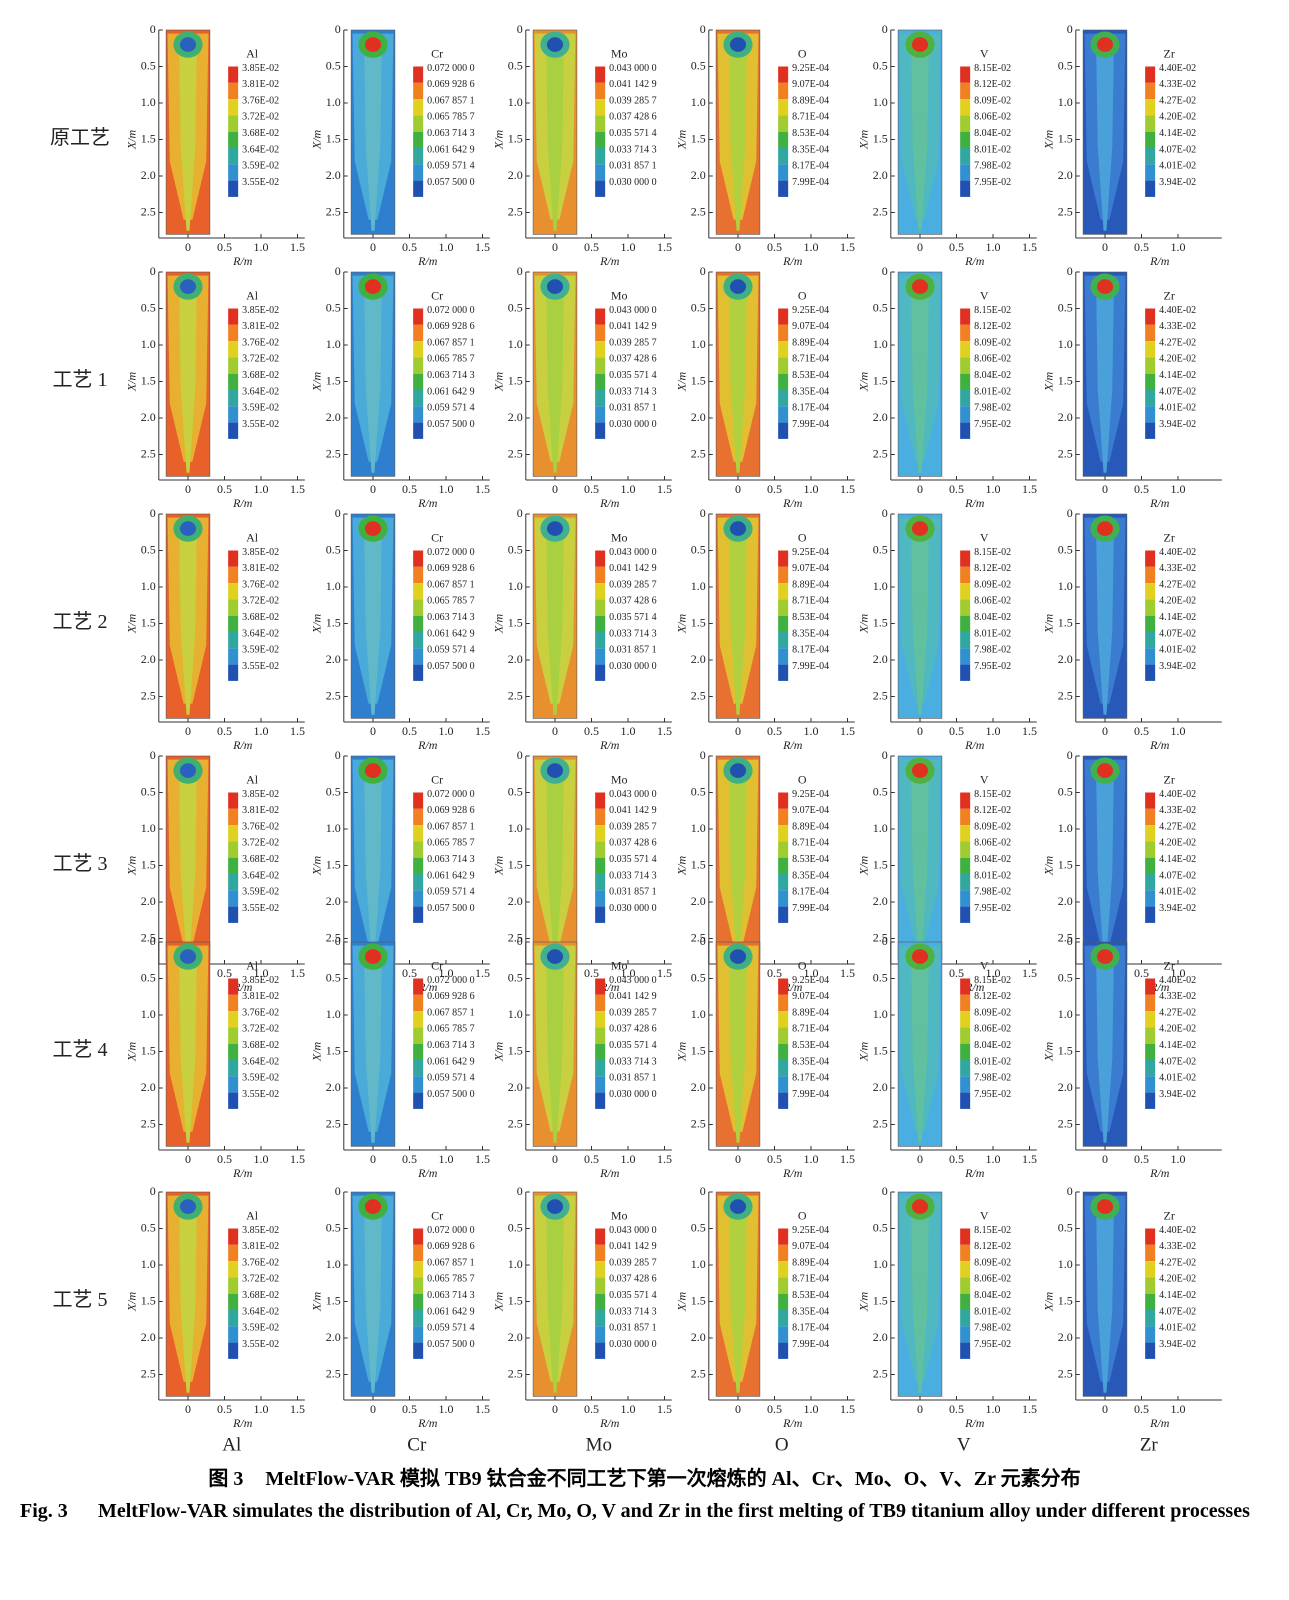  Describe the element at coordinates (451, 996) in the screenshot. I see `legend-label: 0.069 928 6` at that location.